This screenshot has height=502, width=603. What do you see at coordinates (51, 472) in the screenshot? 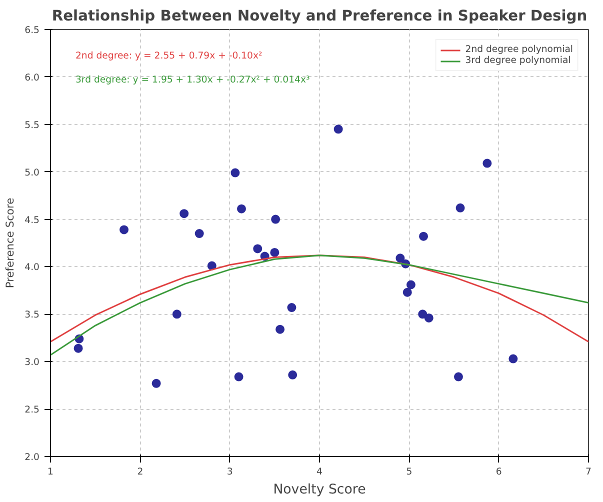
I see `x-tick-label: 1` at bounding box center [51, 472].